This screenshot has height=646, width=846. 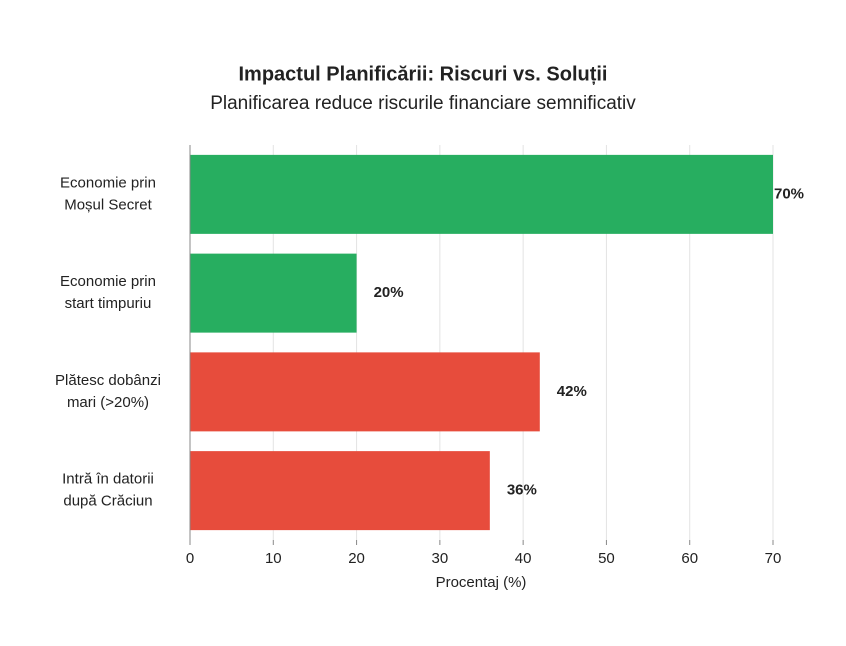 I want to click on x-tick-label: 0, so click(x=190, y=558).